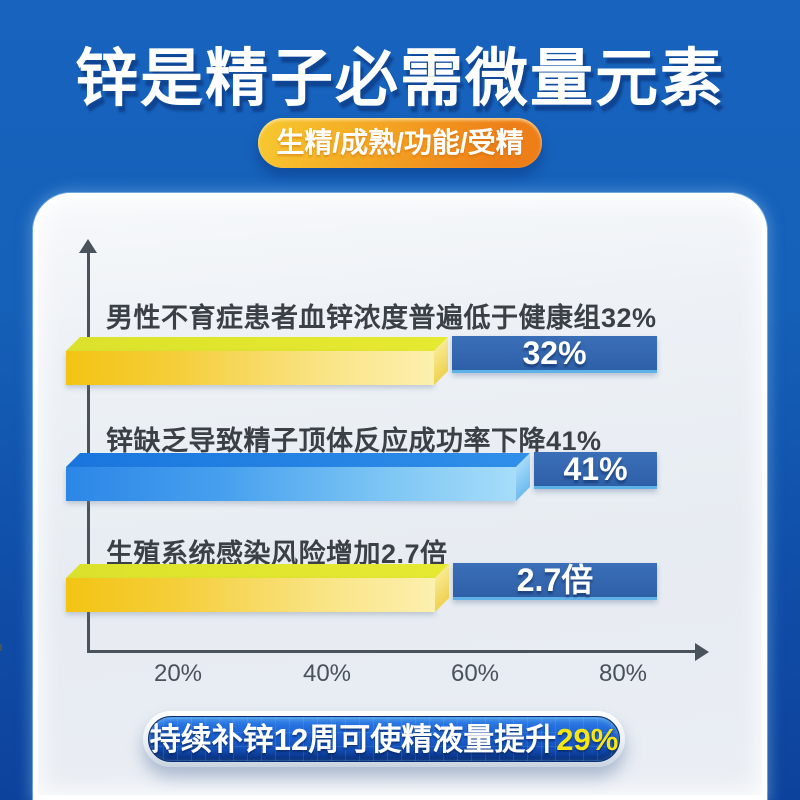 The image size is (800, 800). I want to click on x-tick-label: 60%, so click(475, 673).